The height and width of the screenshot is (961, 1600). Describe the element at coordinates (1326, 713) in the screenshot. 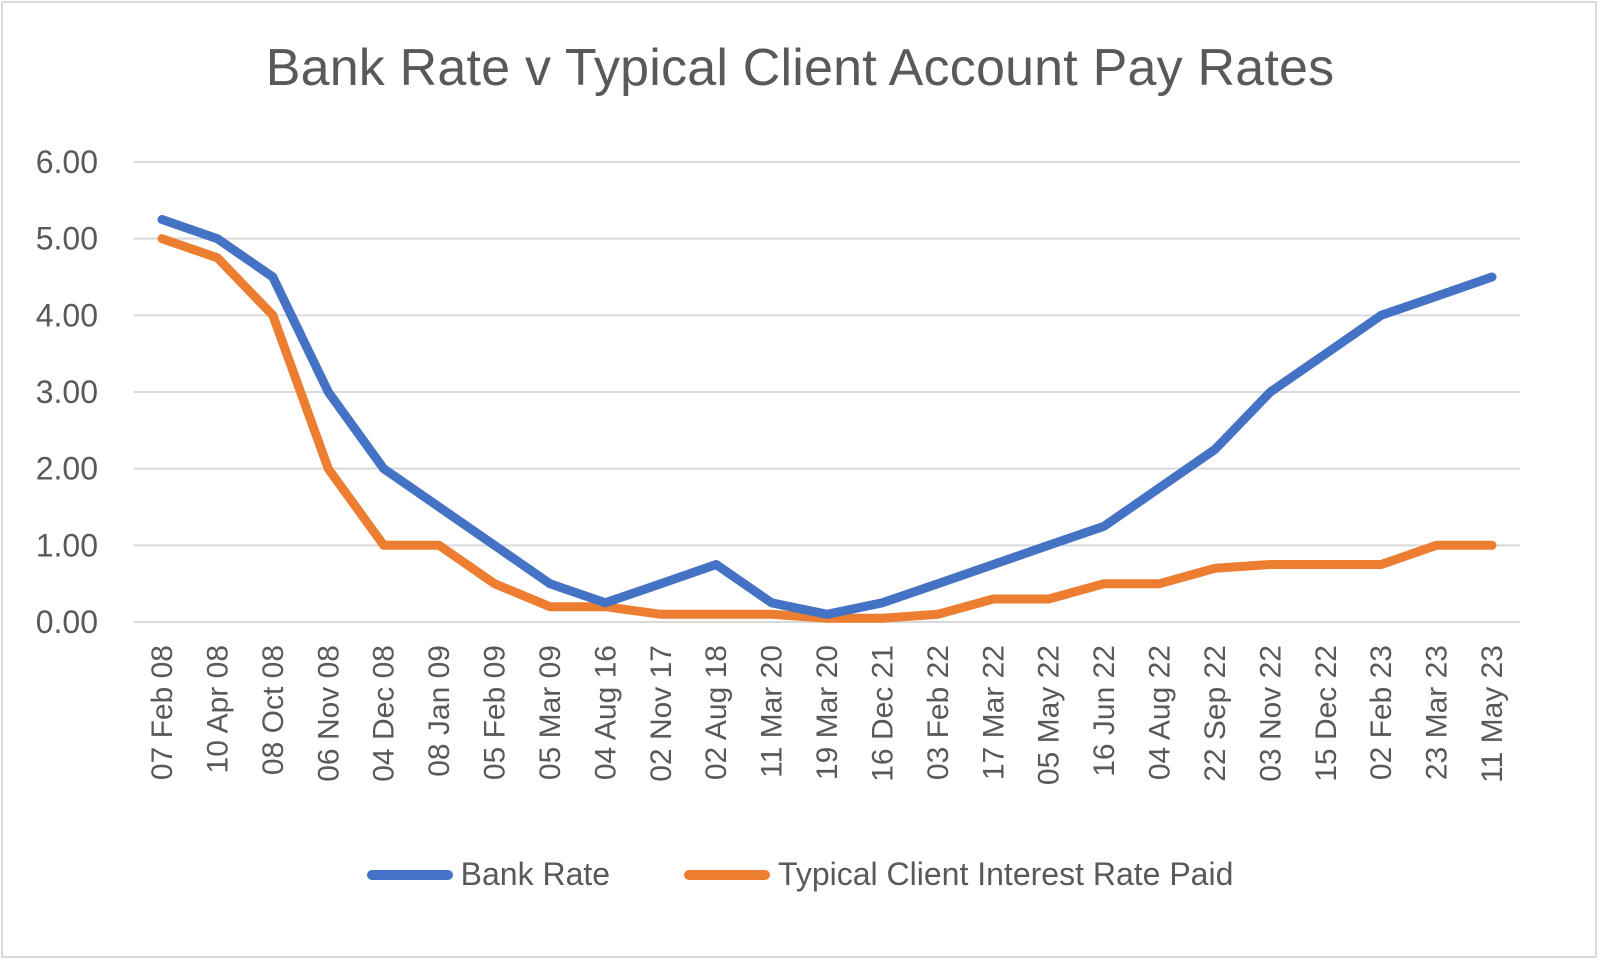

I see `x-tick-label: 15 Dec 22` at that location.